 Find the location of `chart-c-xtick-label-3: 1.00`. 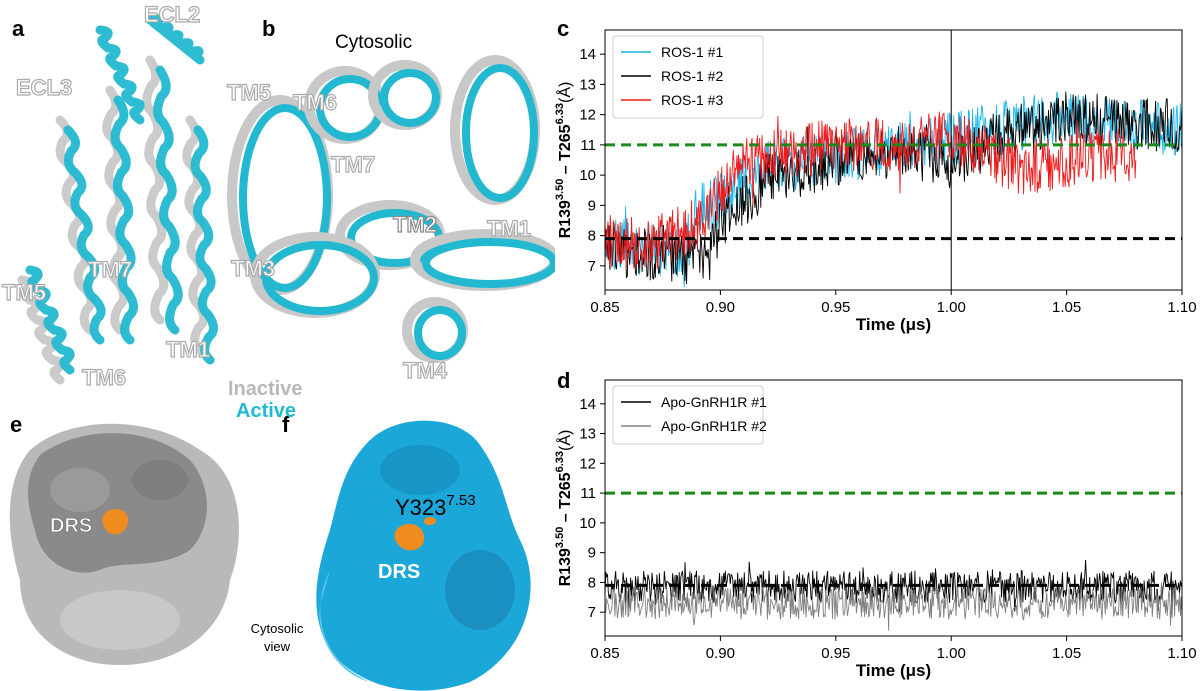

chart-c-xtick-label-3: 1.00 is located at coordinates (951, 307).